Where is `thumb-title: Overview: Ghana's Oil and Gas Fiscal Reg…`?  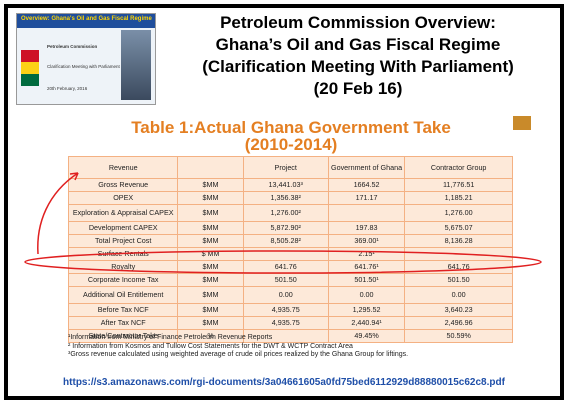
thumb-title: Overview: Ghana's Oil and Gas Fiscal Reg… is located at coordinates (86, 19).